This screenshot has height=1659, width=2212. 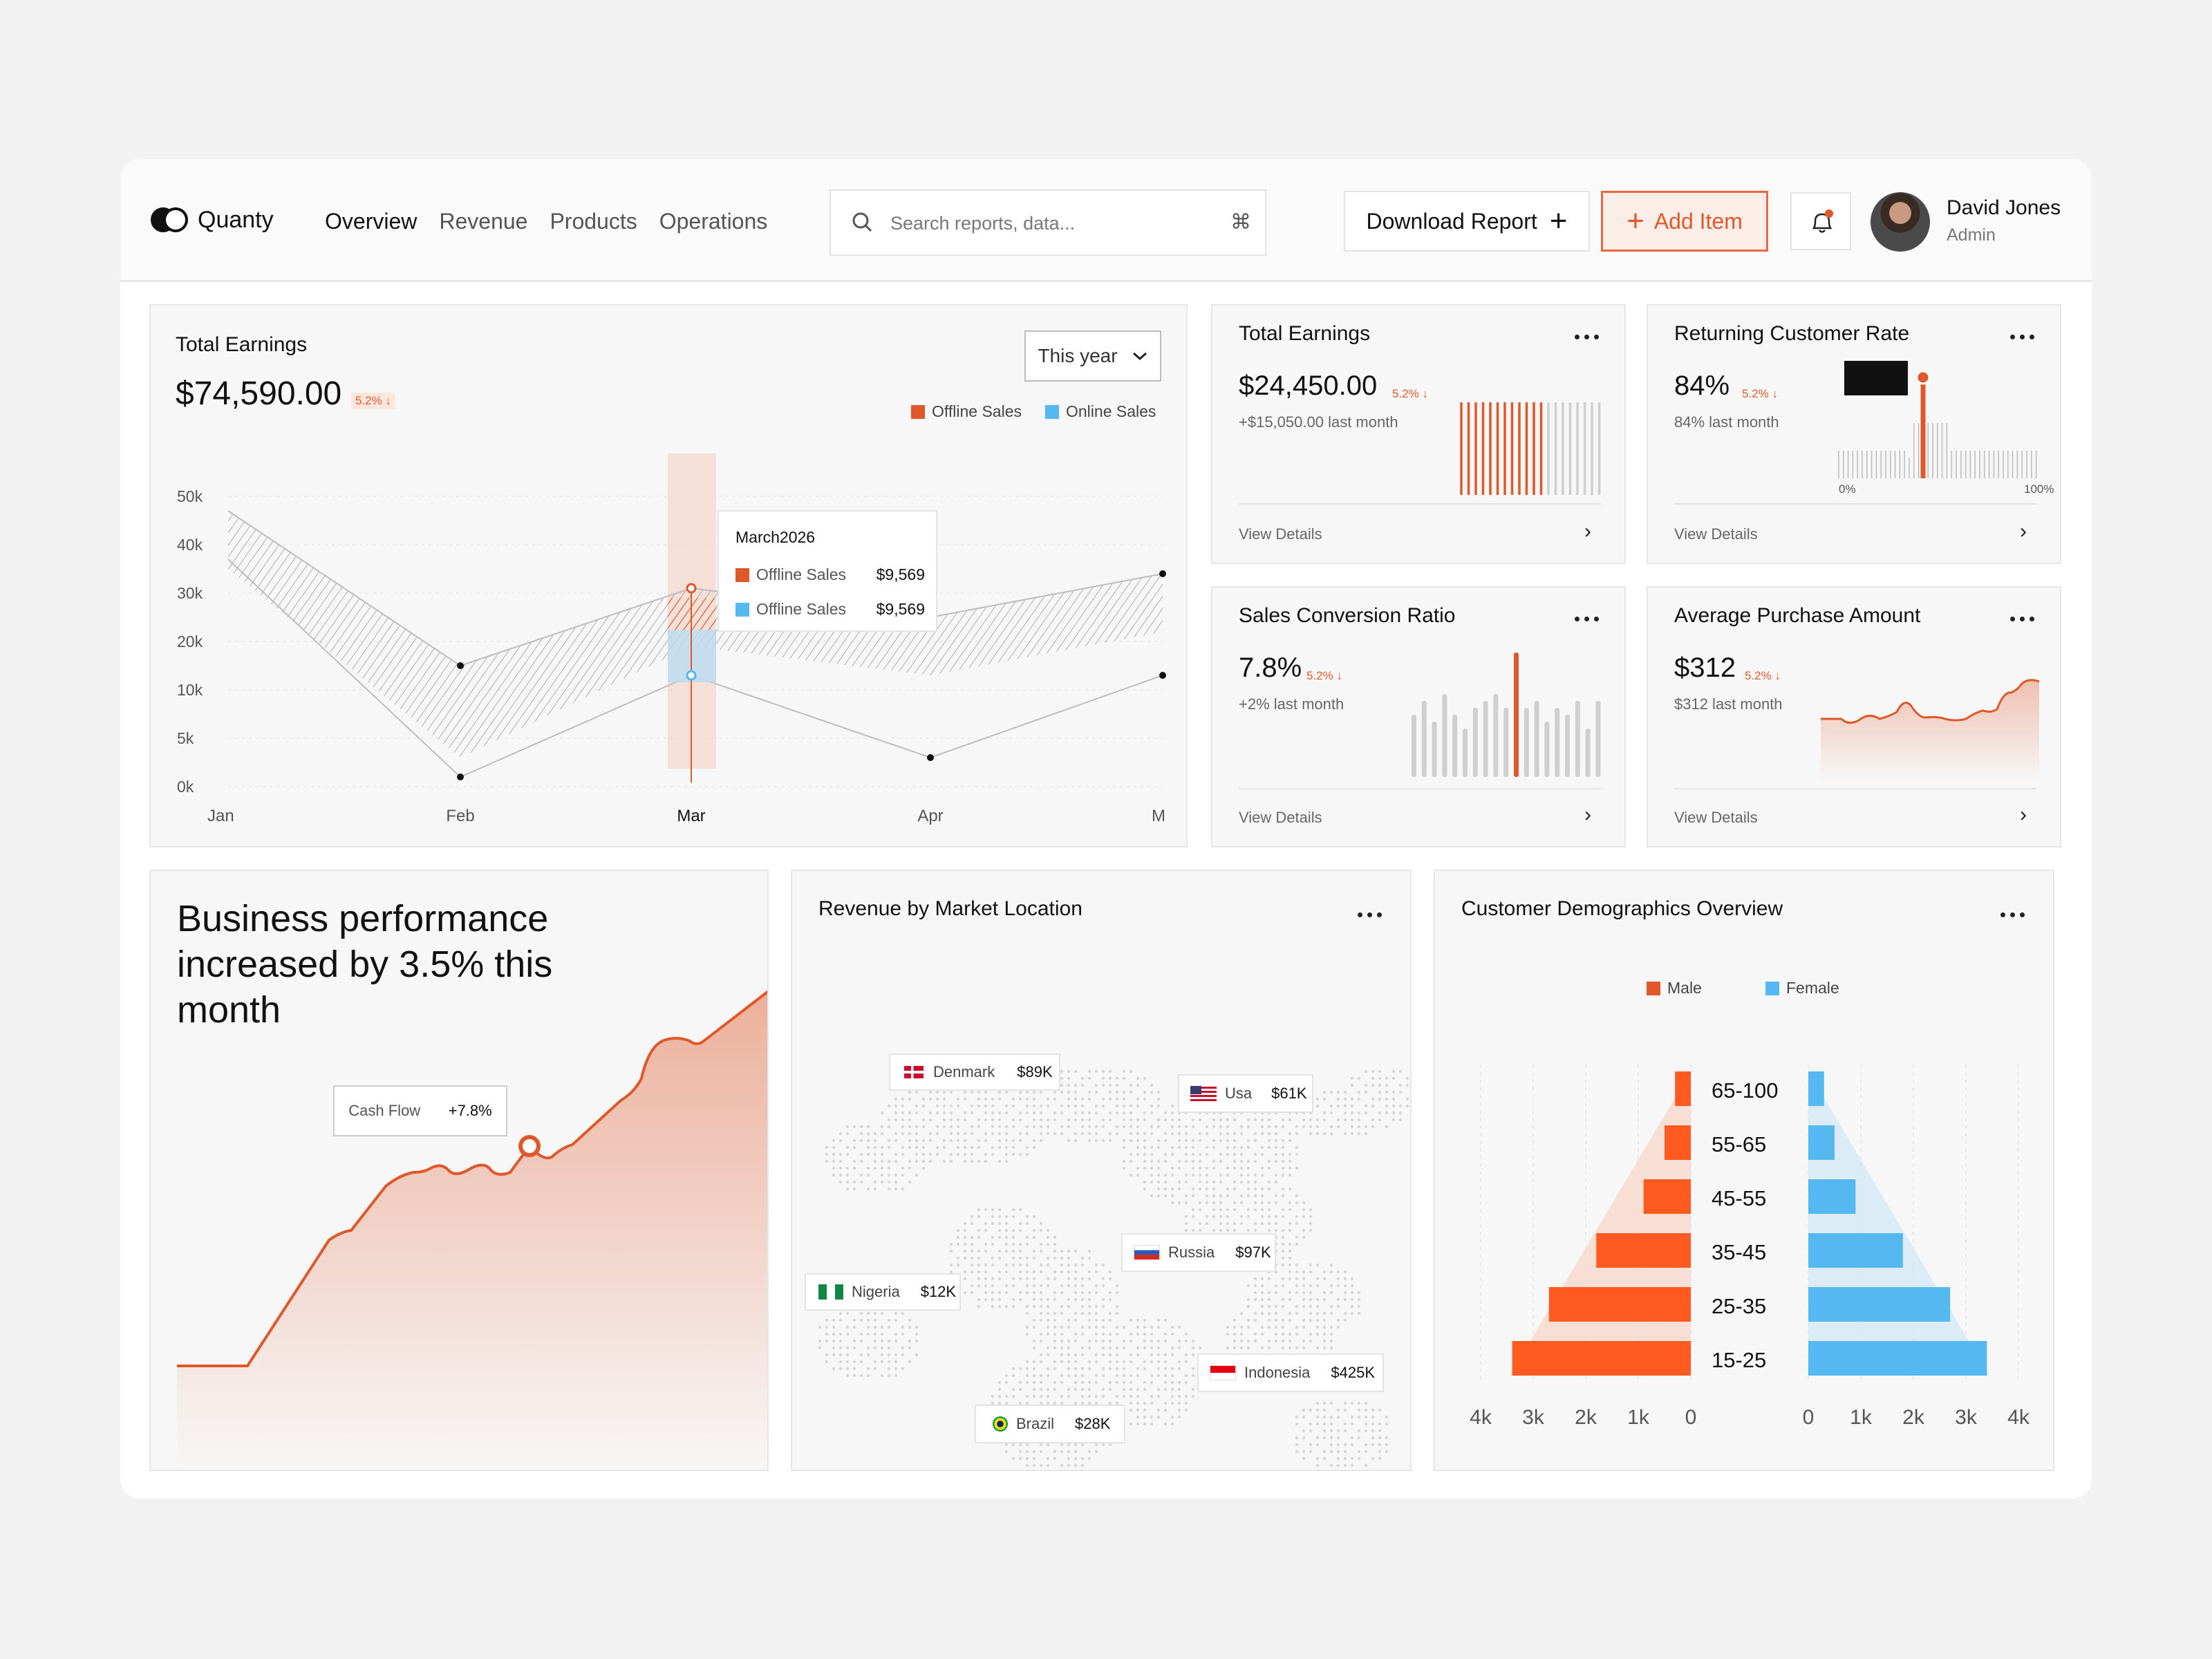 What do you see at coordinates (1290, 1372) in the screenshot?
I see `market-pin-indonesia: Indonesia $425K` at bounding box center [1290, 1372].